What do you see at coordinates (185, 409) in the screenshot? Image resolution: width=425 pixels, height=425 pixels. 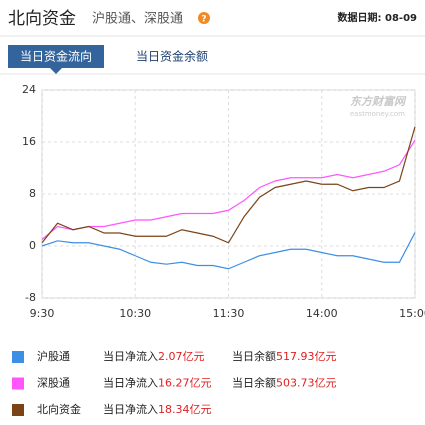 I see `inflow-value: 18.34亿元` at bounding box center [185, 409].